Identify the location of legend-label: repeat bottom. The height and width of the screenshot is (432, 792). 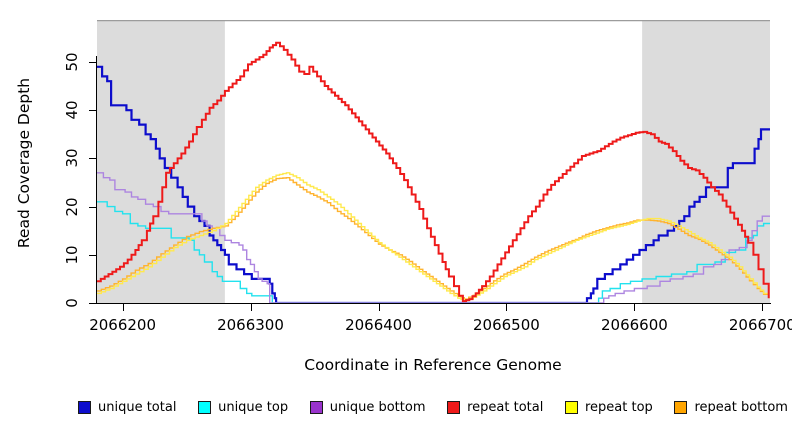
(741, 407).